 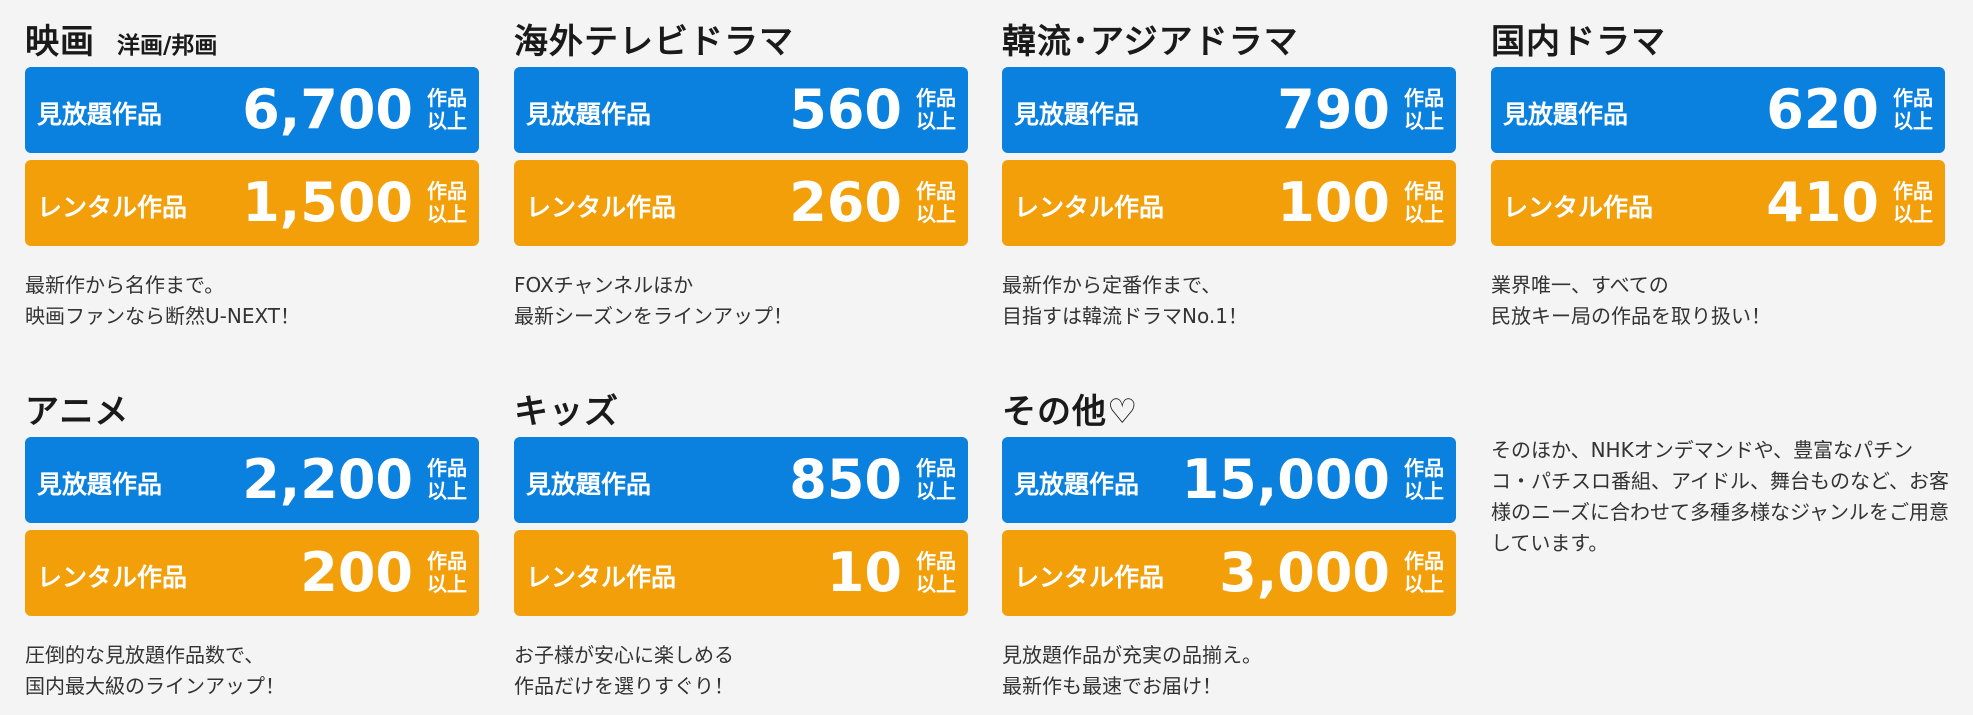 I want to click on rental-count-bar: レンタル作品 3,000 作品 以上, so click(x=1229, y=573).